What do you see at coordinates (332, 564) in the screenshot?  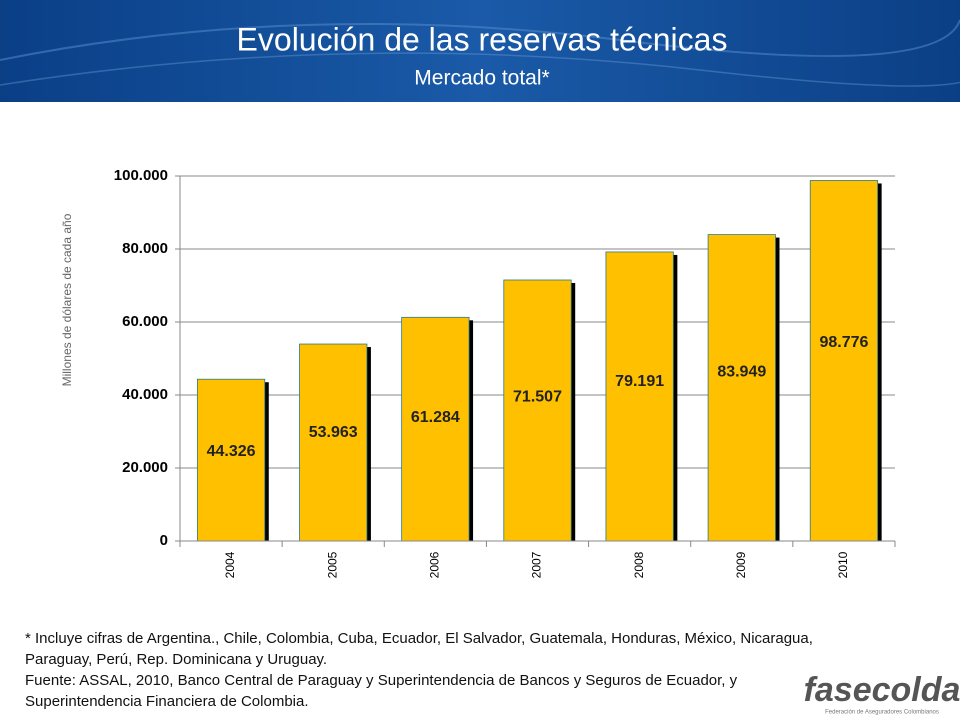 I see `x-tick-label: 2005` at bounding box center [332, 564].